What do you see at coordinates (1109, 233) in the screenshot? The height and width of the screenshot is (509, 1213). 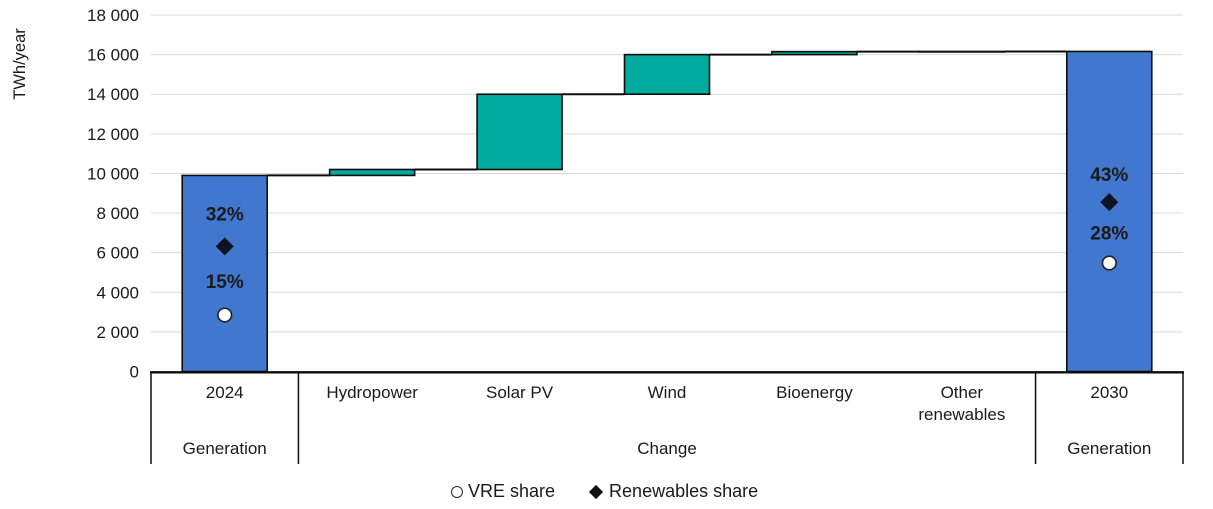 I see `share-value-label: 28%` at bounding box center [1109, 233].